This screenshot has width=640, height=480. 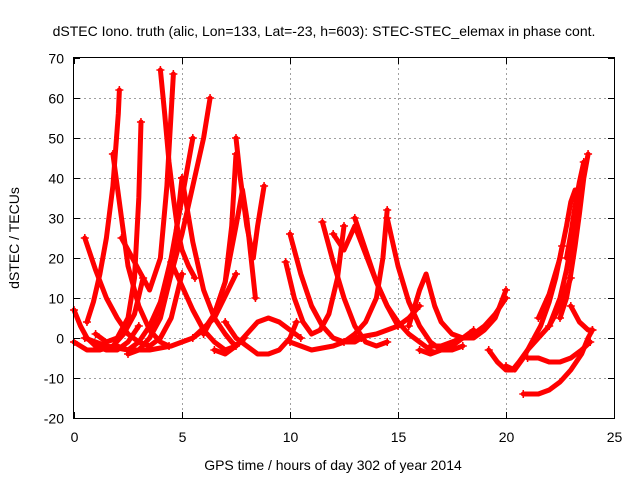 What do you see at coordinates (56, 259) in the screenshot?
I see `y-tick-label: 20` at bounding box center [56, 259].